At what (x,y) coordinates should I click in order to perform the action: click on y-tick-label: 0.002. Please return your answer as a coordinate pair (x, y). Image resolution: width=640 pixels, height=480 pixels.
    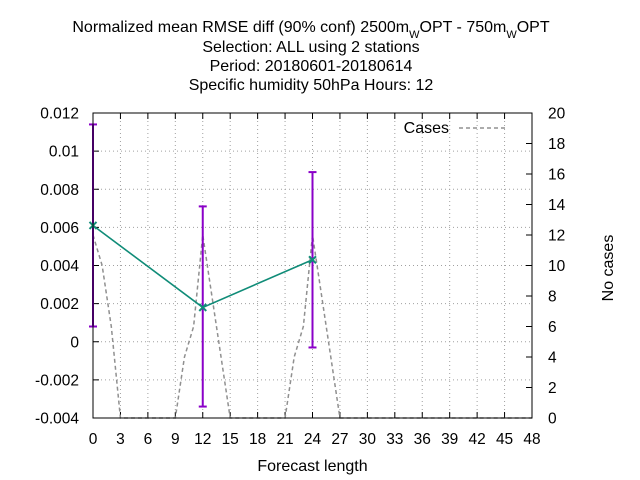
    Looking at the image, I should click on (59, 304).